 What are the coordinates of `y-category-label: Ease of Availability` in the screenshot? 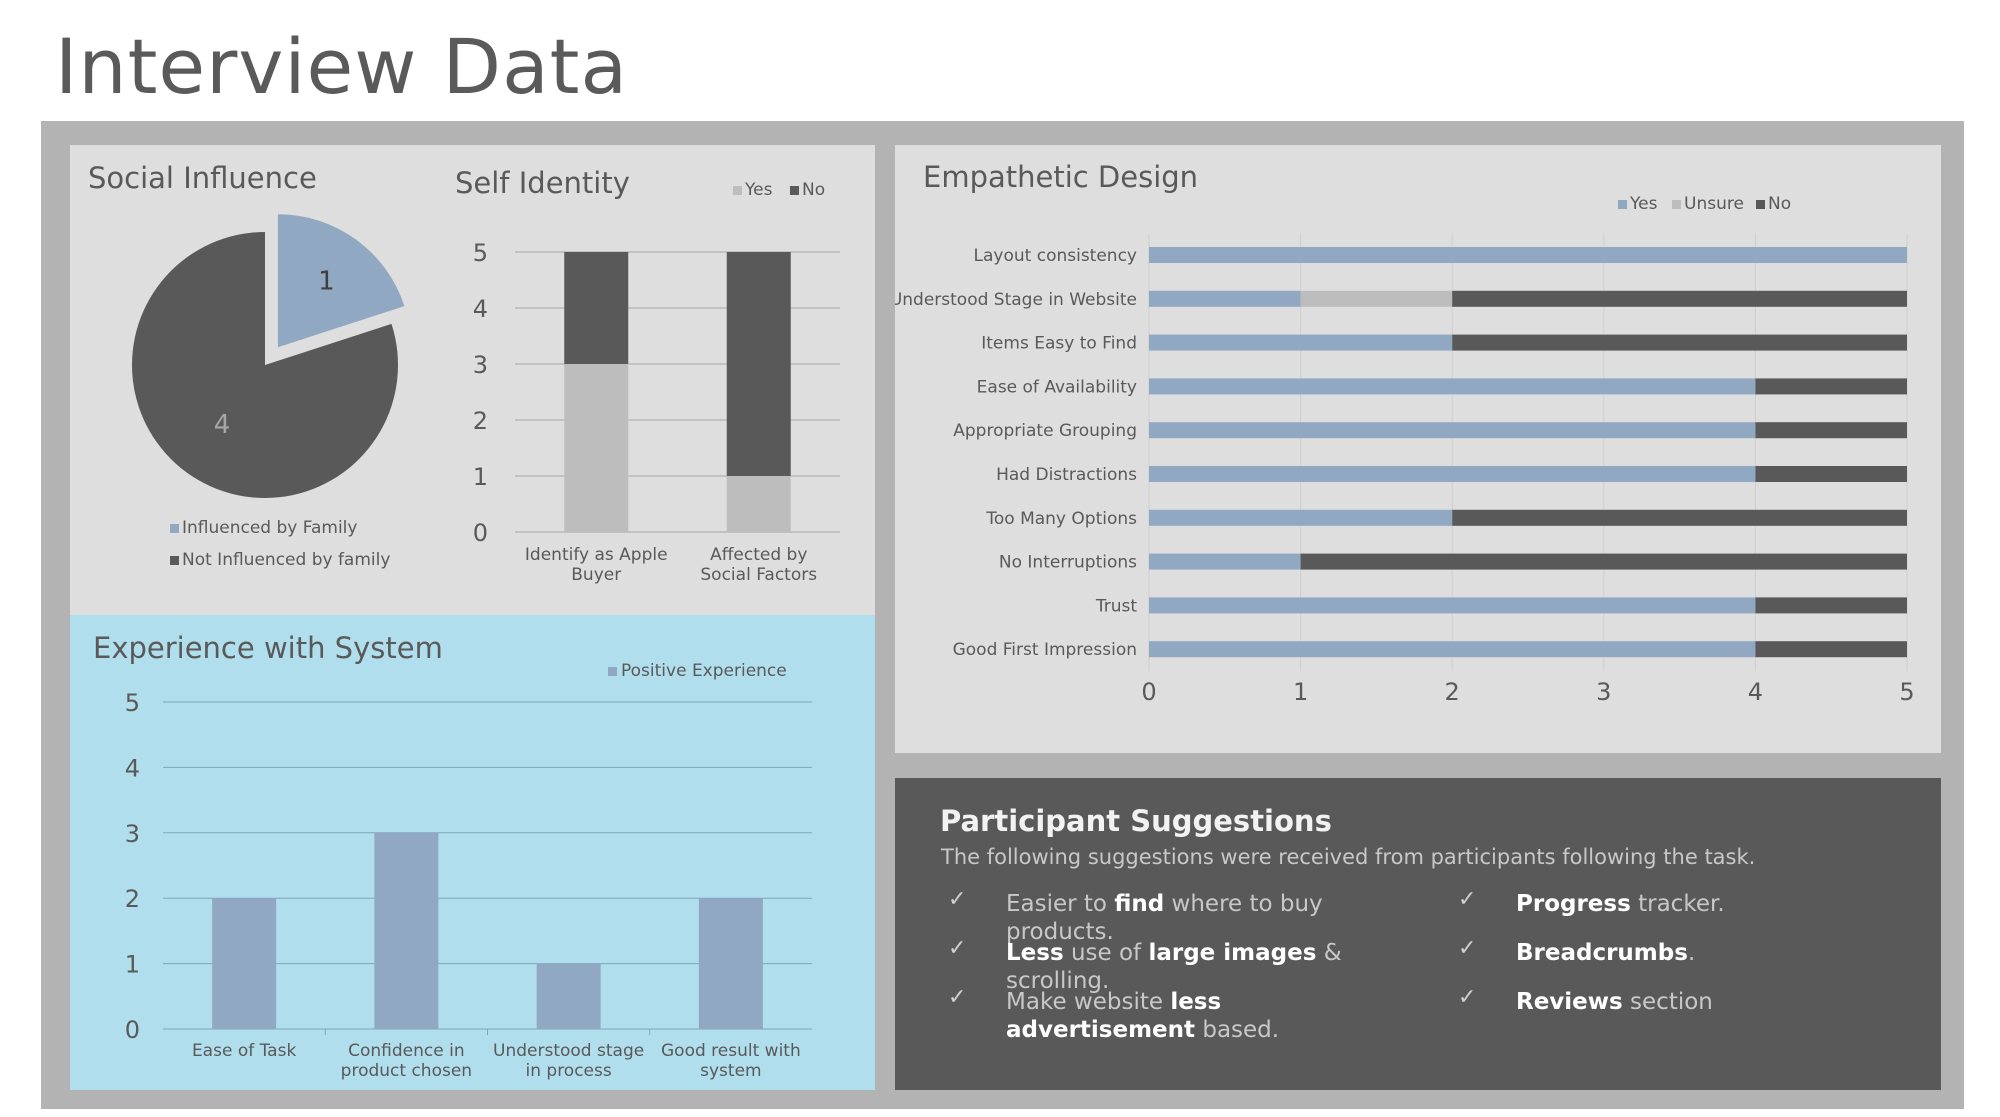 It's located at (1057, 387).